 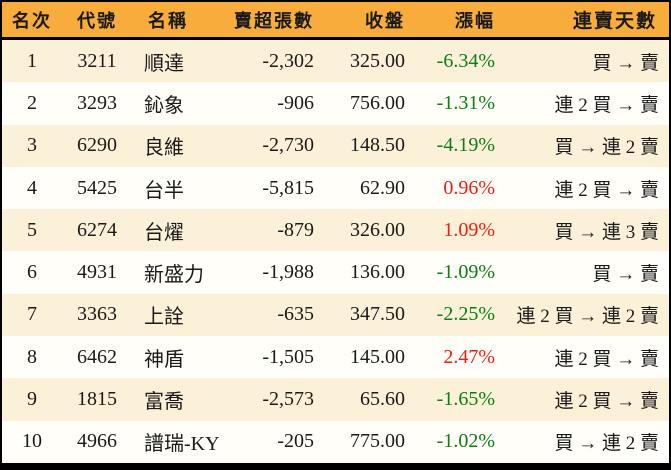 I want to click on cell-rank: 2, so click(x=32, y=102).